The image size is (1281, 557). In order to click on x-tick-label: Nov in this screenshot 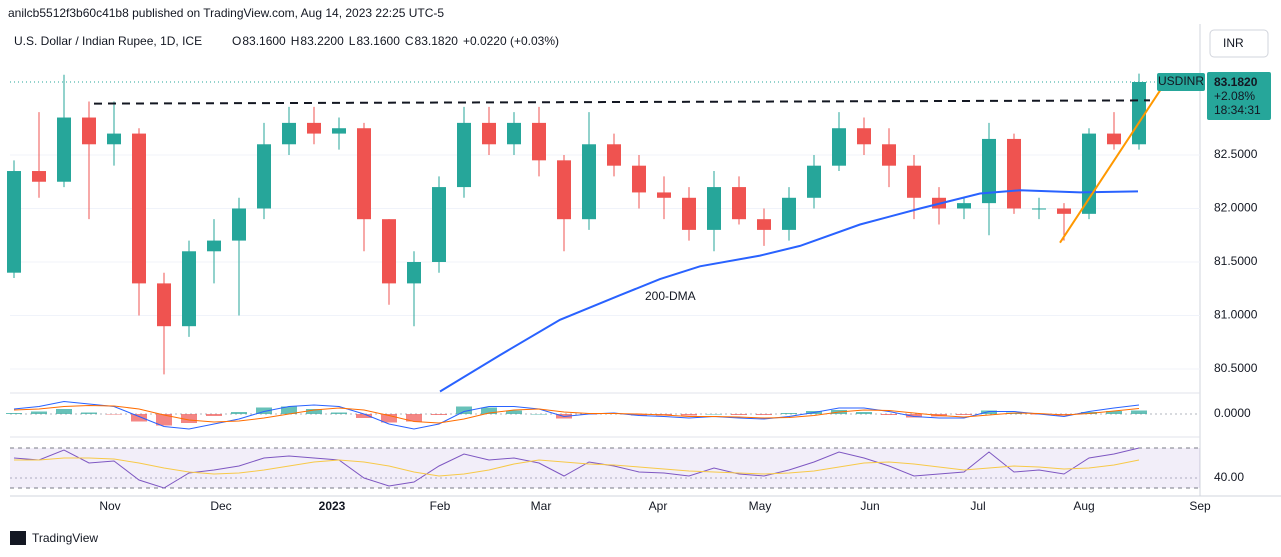, I will do `click(109, 506)`.